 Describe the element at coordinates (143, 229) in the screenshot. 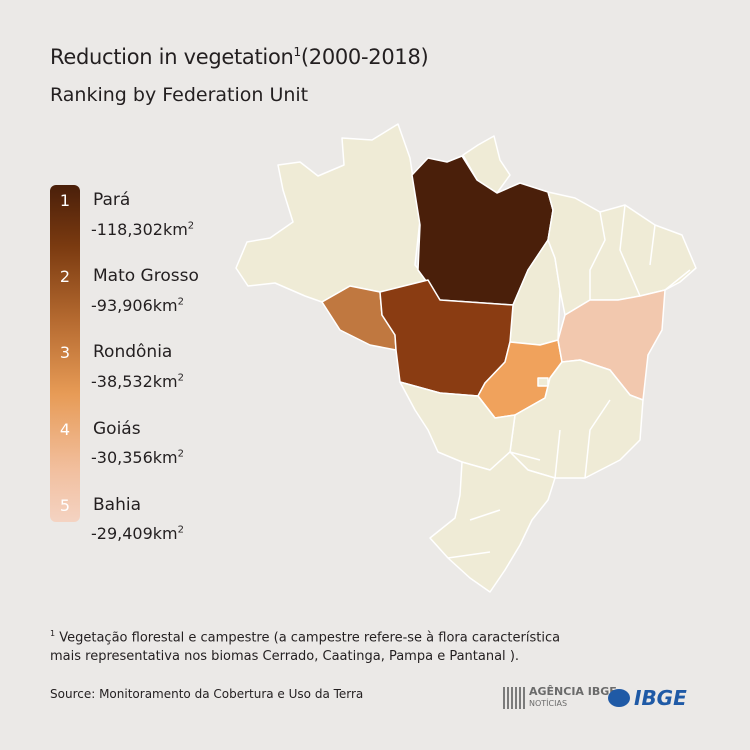

I see `legend-value-1: -118,302km2` at that location.